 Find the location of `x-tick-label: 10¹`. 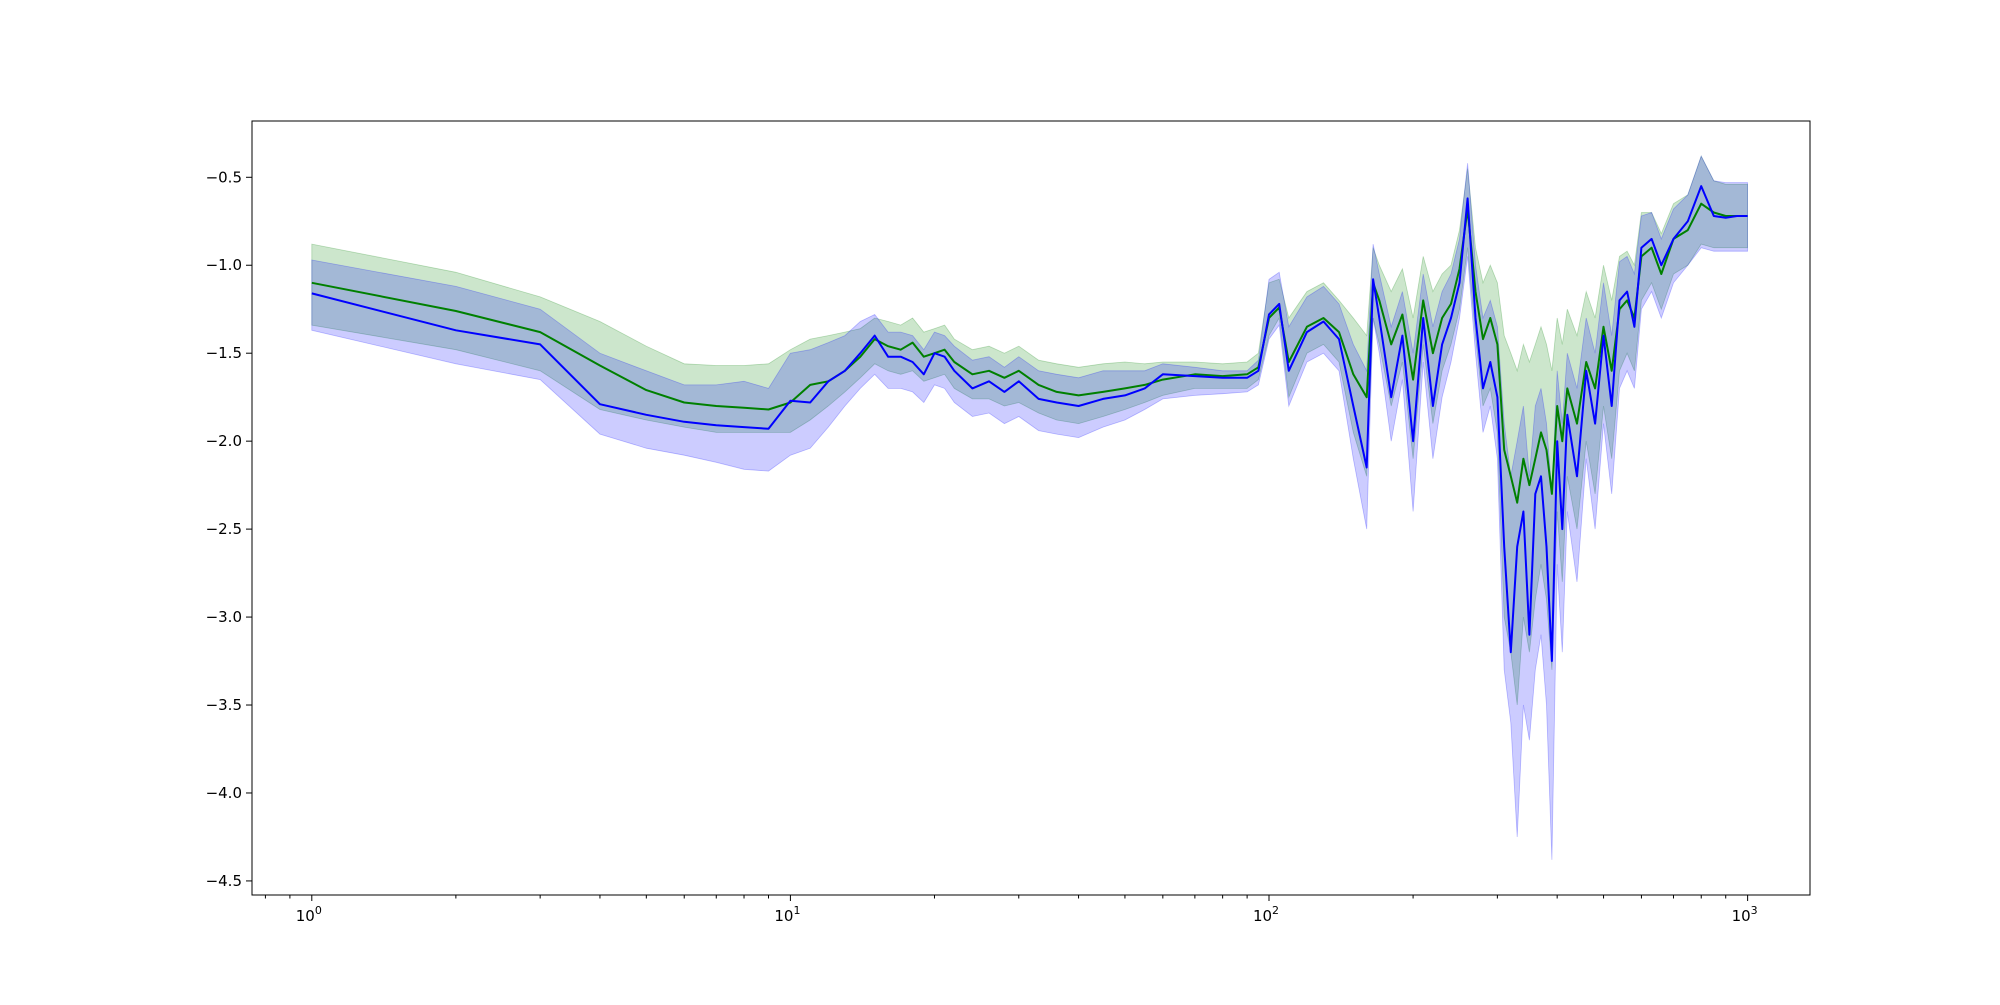

x-tick-label: 10¹ is located at coordinates (787, 914).